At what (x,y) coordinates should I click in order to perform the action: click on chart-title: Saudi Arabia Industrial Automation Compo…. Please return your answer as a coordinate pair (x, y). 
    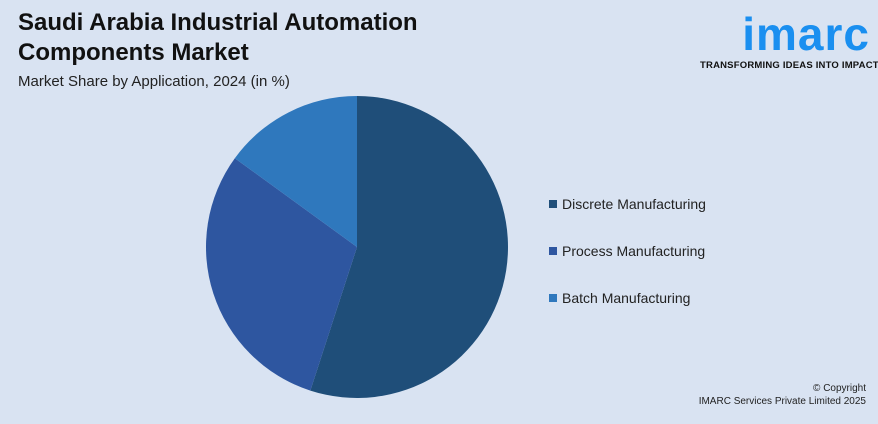
    Looking at the image, I should click on (218, 37).